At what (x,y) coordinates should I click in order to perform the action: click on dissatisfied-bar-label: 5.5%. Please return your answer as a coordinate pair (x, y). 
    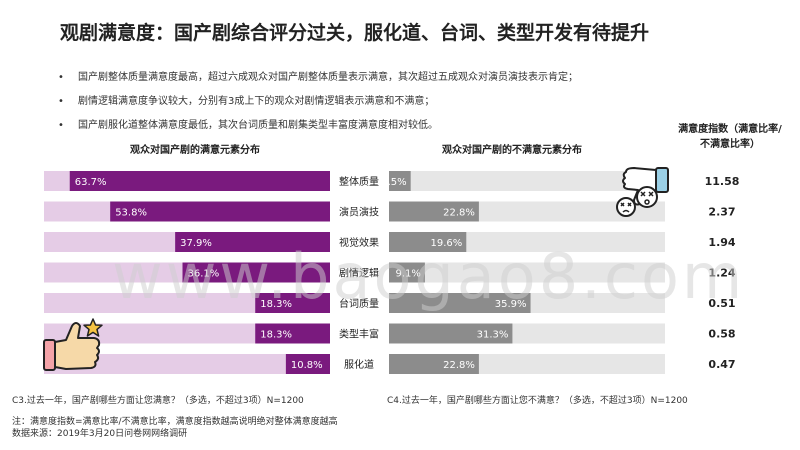
    Looking at the image, I should click on (393, 182).